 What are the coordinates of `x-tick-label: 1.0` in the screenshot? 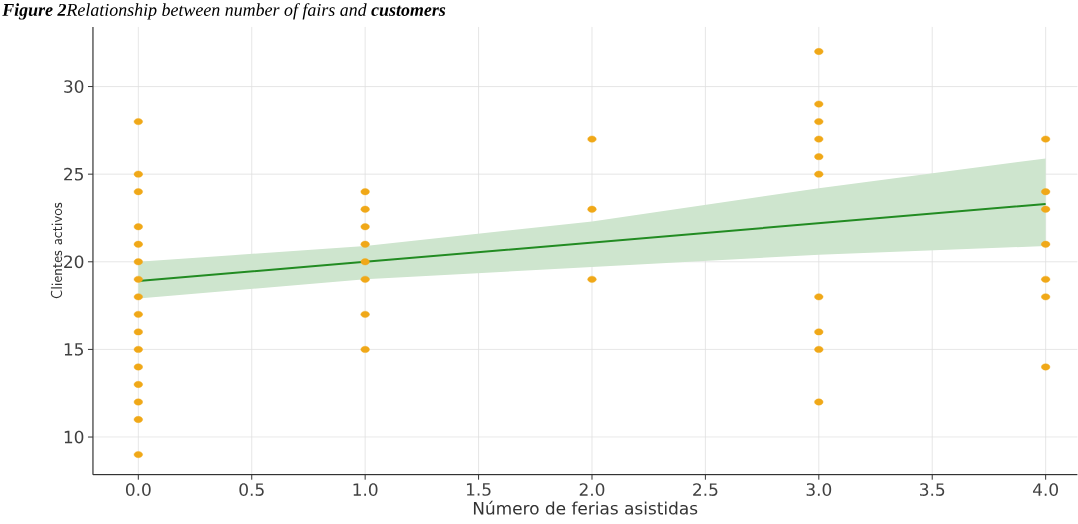 It's located at (365, 490).